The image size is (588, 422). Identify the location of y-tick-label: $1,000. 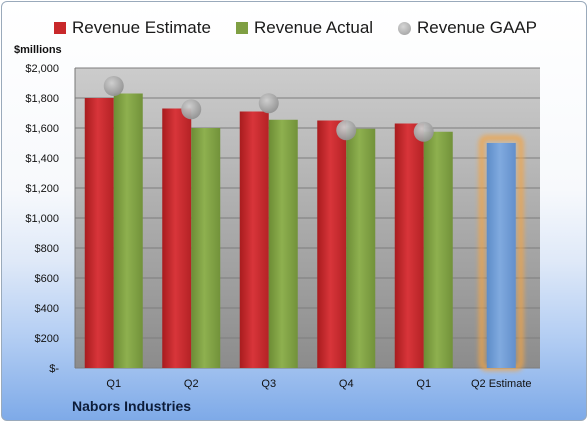
(42, 219).